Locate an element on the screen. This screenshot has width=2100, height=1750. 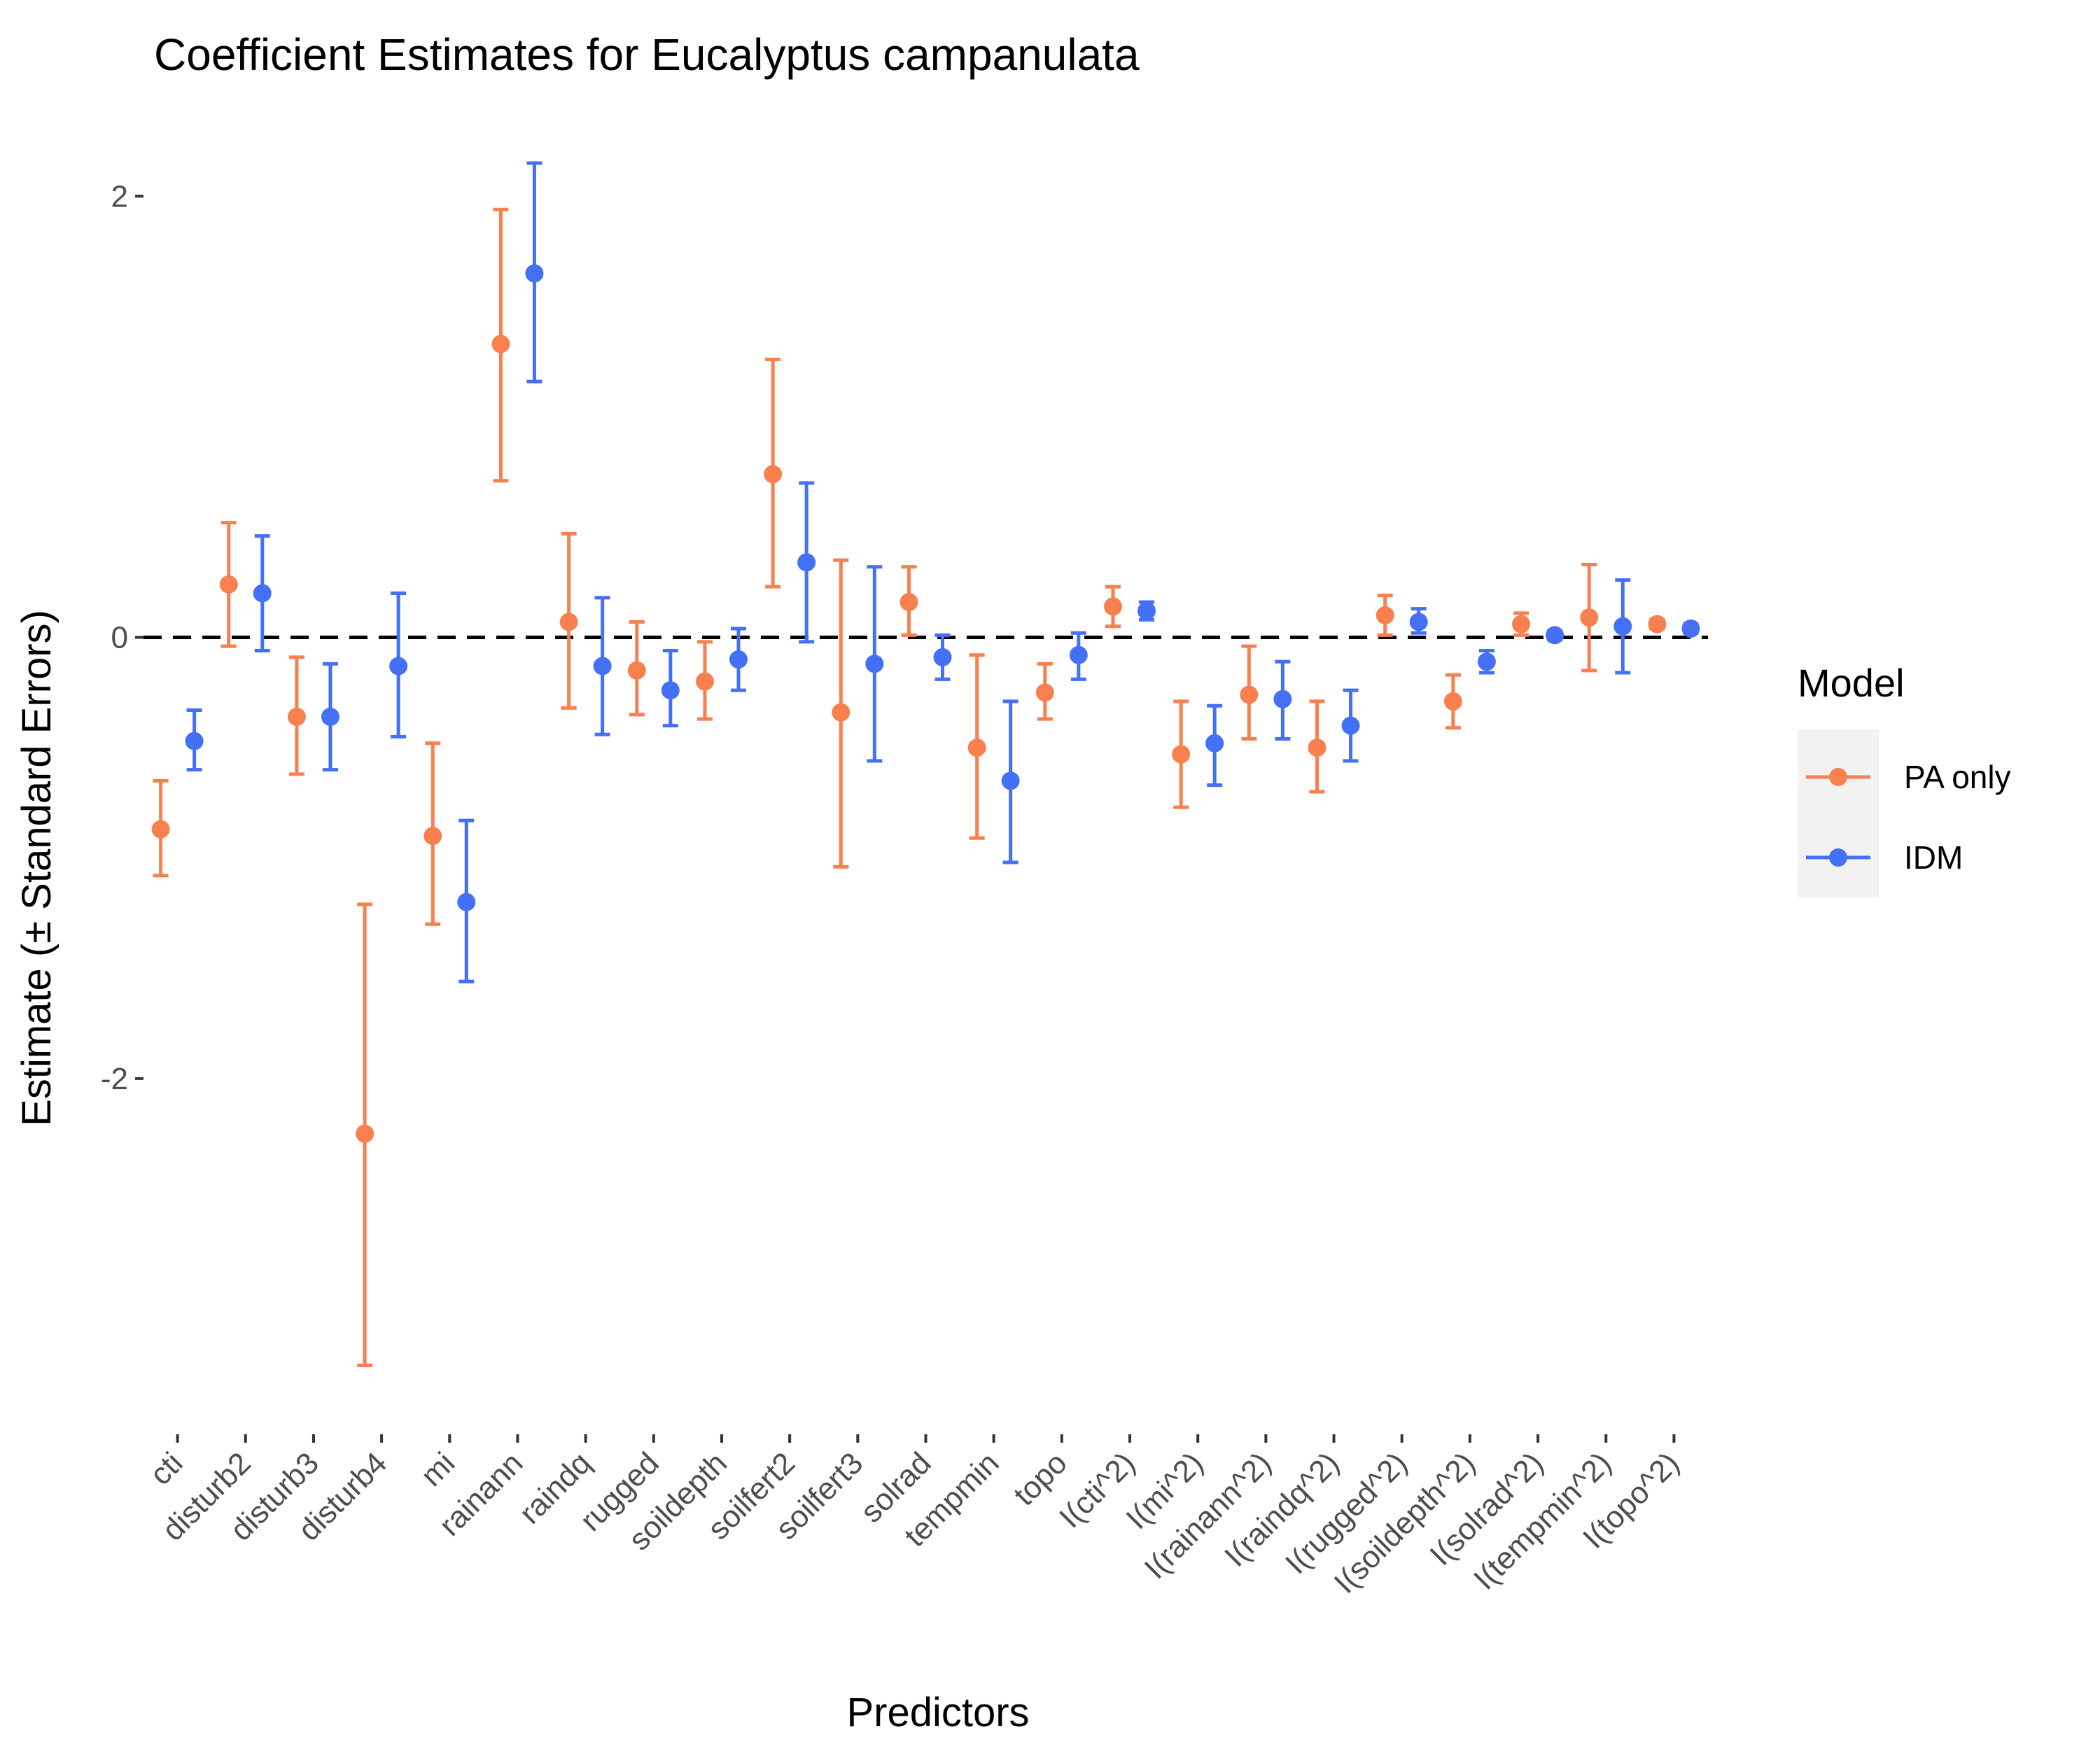
legend-key-background is located at coordinates (1838, 813).